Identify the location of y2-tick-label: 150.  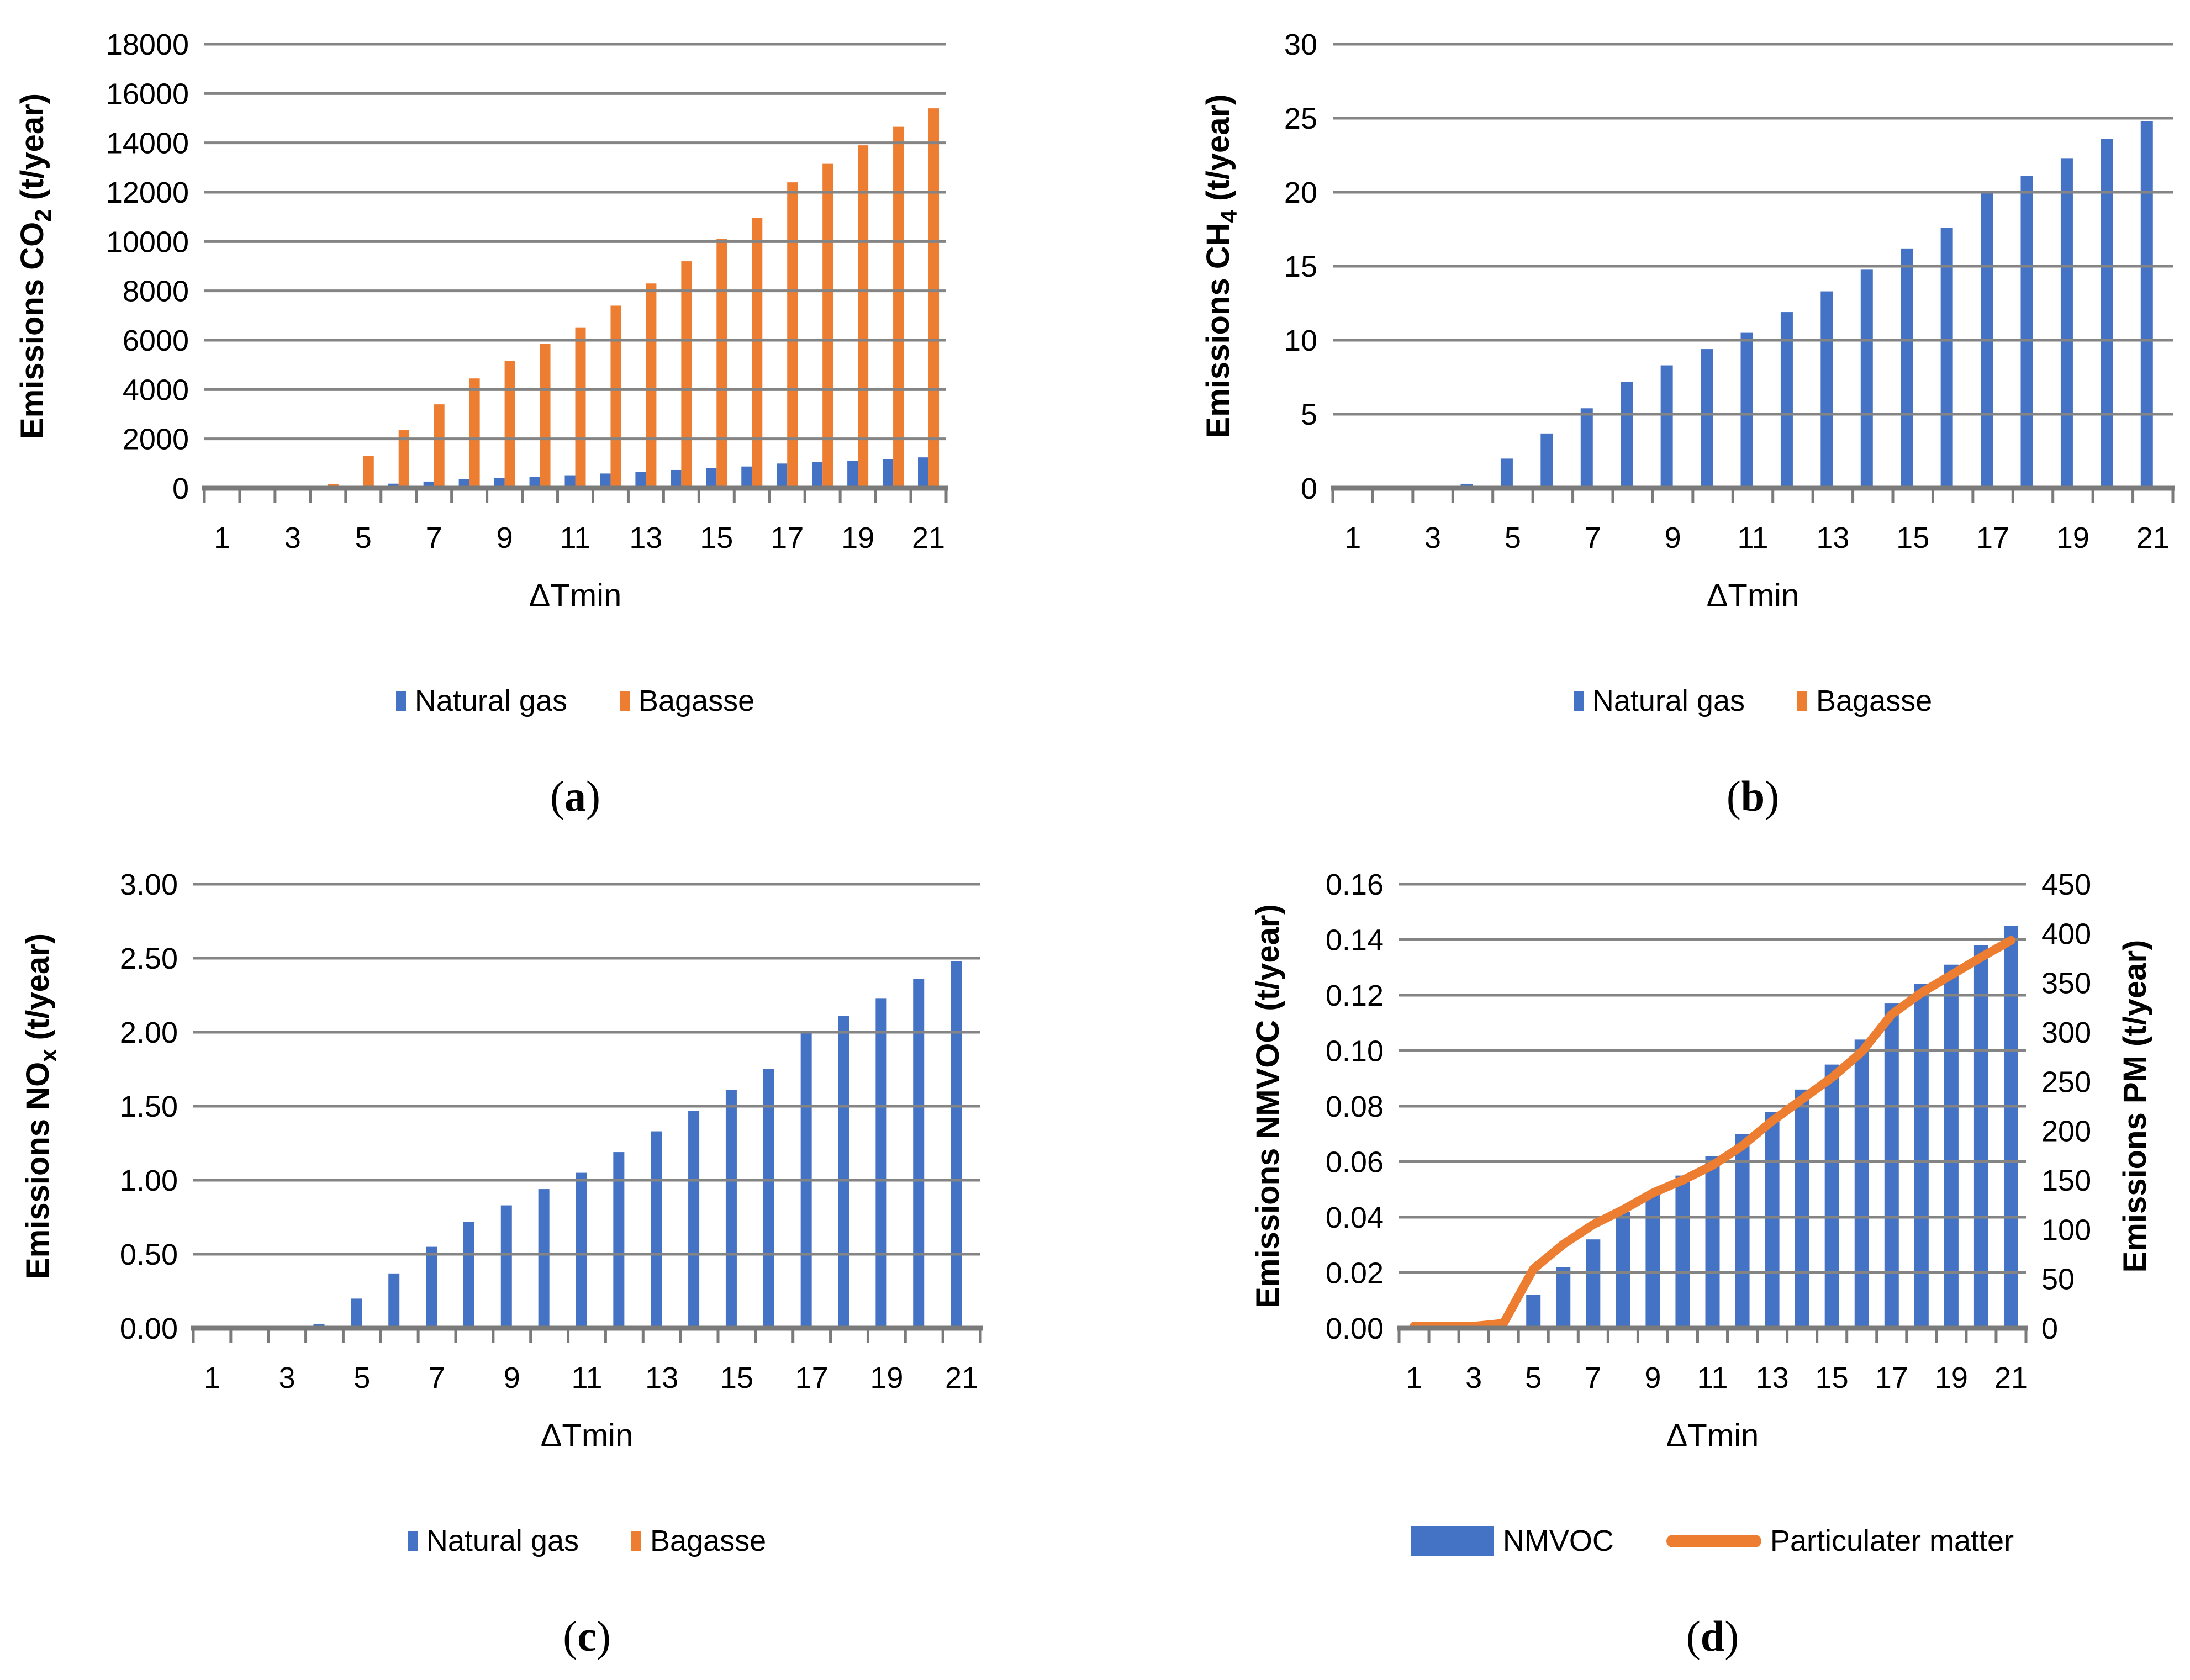
(2066, 1181).